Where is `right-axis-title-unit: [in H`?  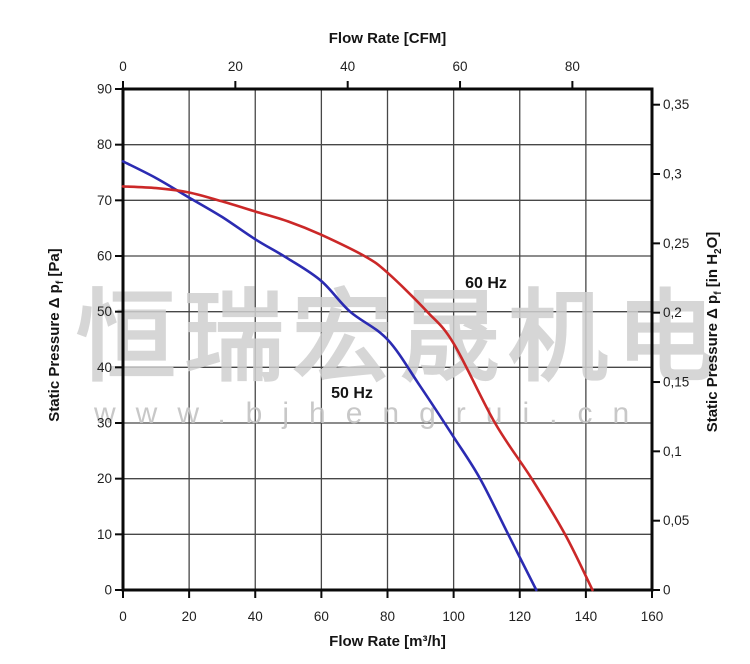
right-axis-title-unit: [in H is located at coordinates (712, 272).